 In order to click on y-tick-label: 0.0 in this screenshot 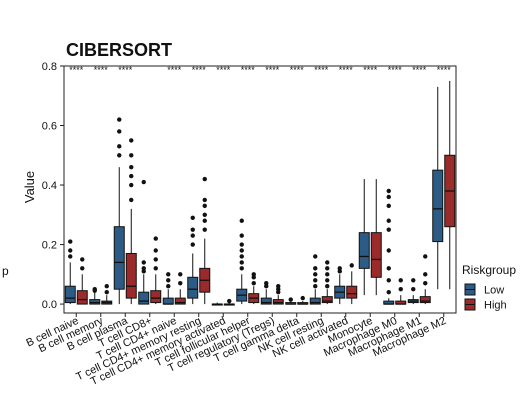, I will do `click(49, 305)`.